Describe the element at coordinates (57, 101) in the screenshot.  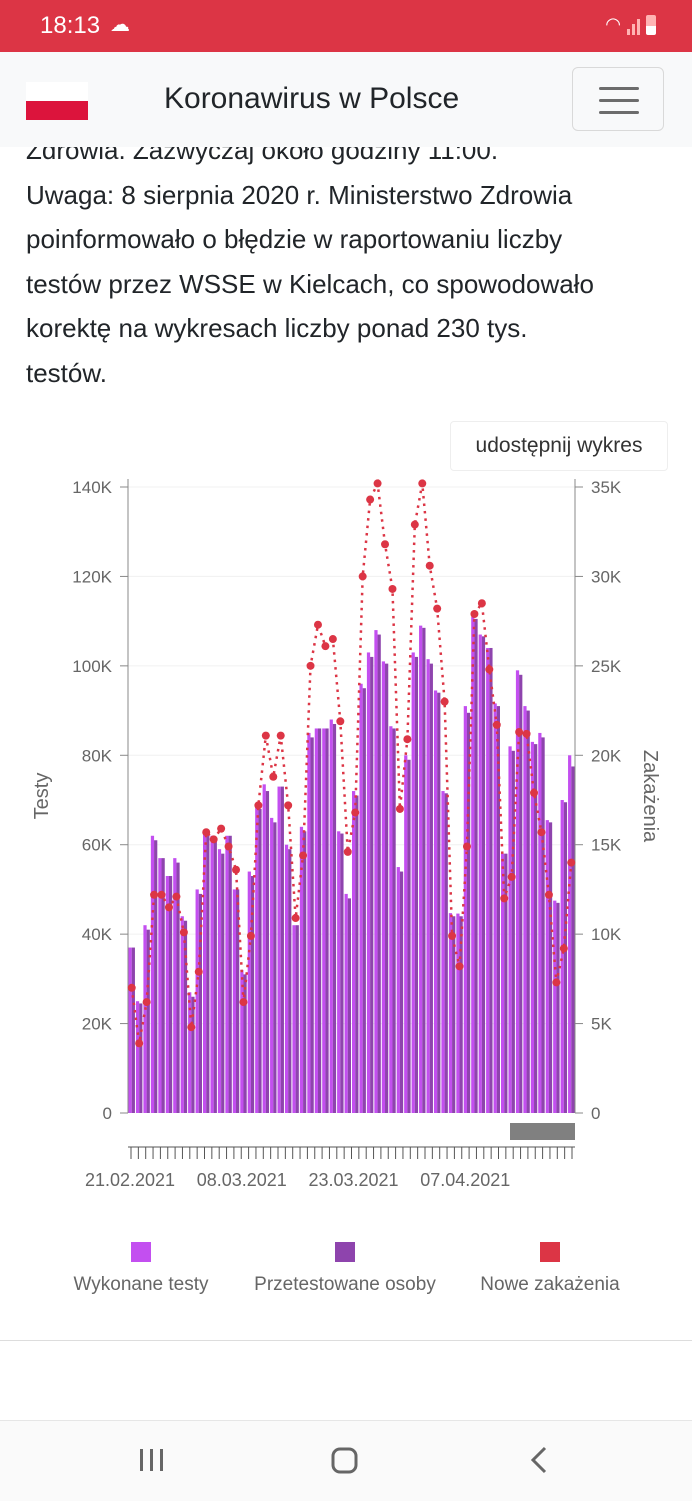
I see `poland-flag-logo` at that location.